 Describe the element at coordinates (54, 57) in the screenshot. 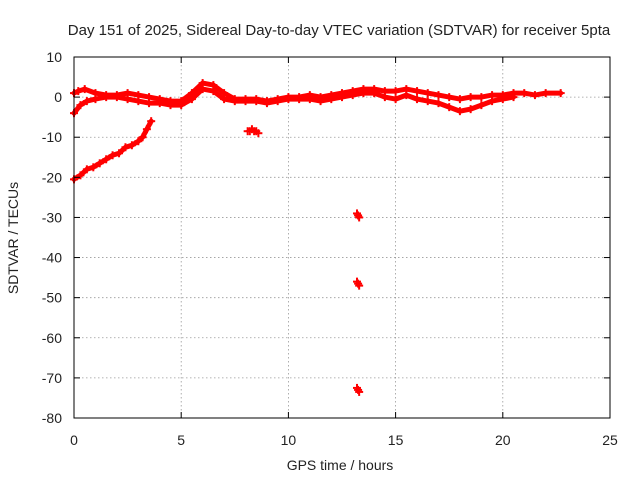

I see `y-tick-label: 10` at that location.